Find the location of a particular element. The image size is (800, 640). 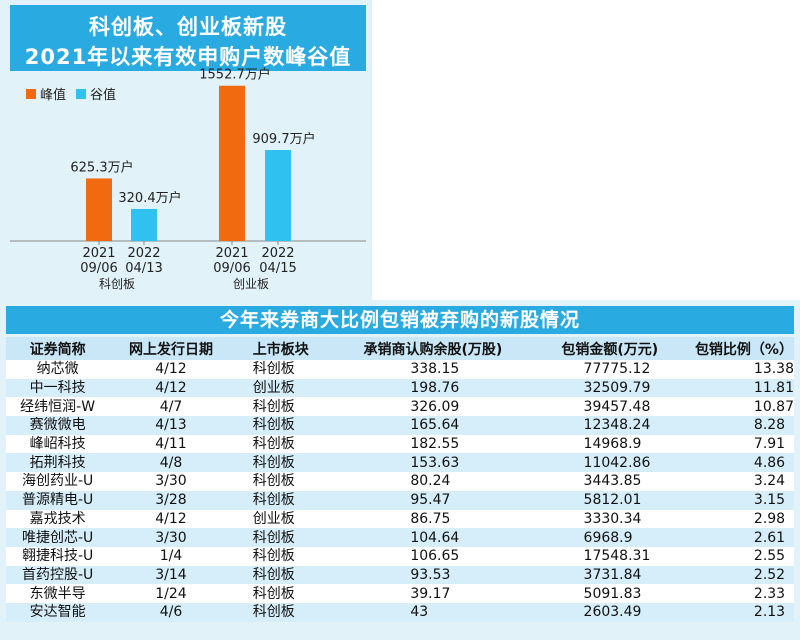

table-row: 安达智能 4/6 科创板 43 2603.49 2.13 is located at coordinates (400, 612).